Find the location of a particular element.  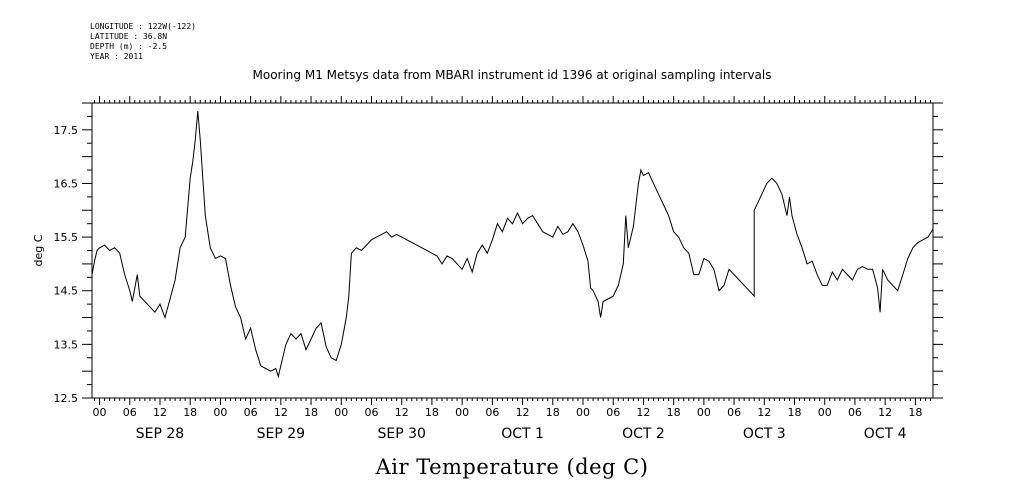

y-tick-label: 17.5 is located at coordinates (66, 130).